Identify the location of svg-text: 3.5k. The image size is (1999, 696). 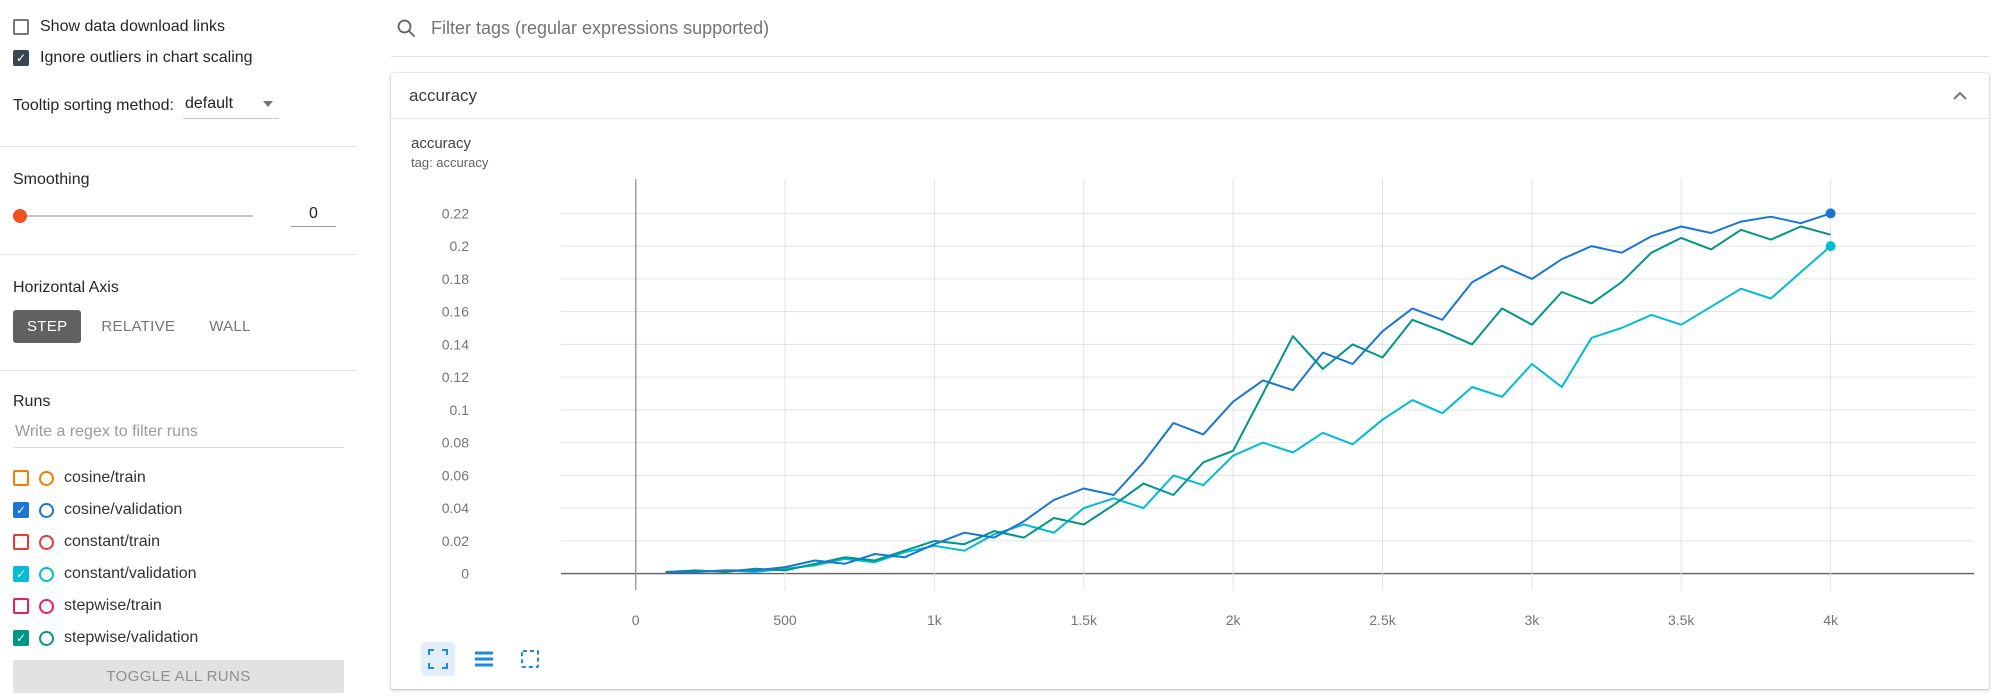
(1681, 620).